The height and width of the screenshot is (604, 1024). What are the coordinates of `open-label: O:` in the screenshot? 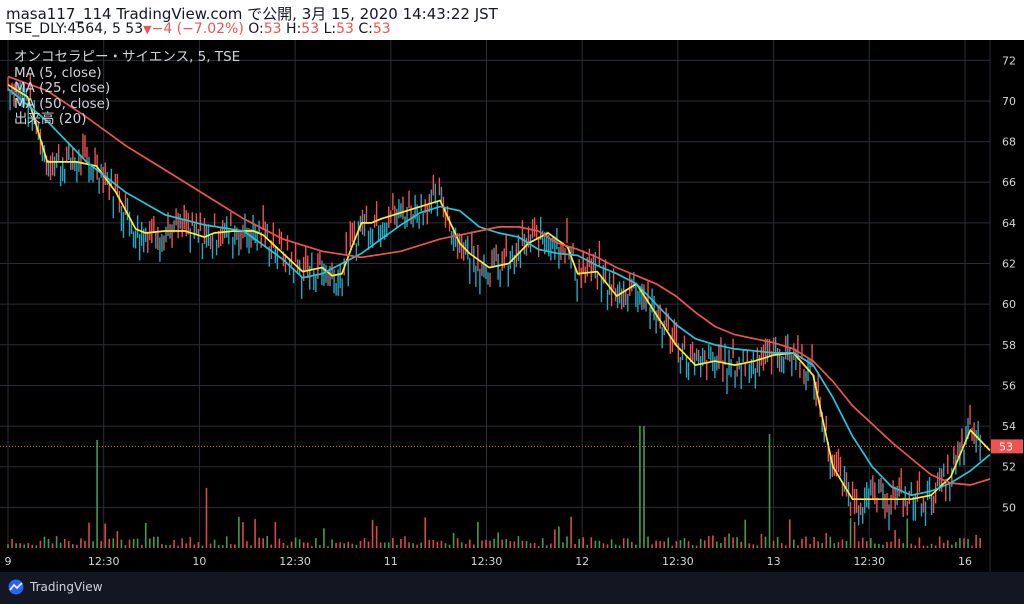 It's located at (256, 29).